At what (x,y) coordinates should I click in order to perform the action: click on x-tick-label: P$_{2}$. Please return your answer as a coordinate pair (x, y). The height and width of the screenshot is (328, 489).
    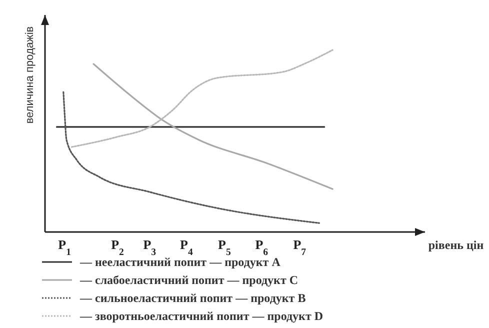
    Looking at the image, I should click on (117, 247).